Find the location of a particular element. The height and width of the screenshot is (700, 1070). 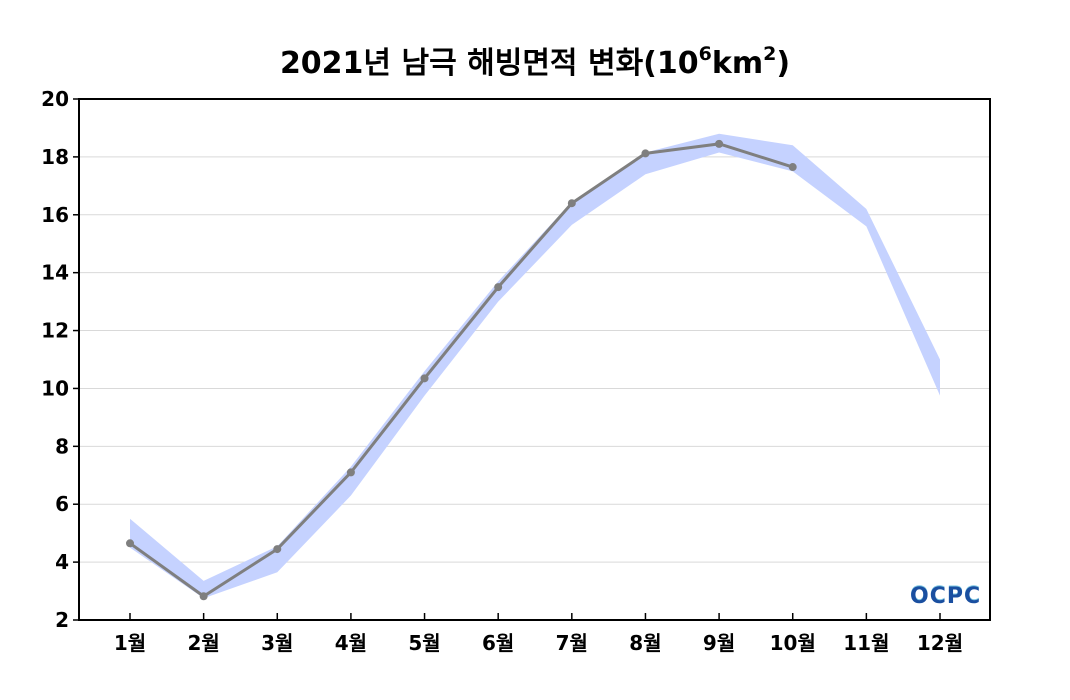

title-unit: km is located at coordinates (737, 63).